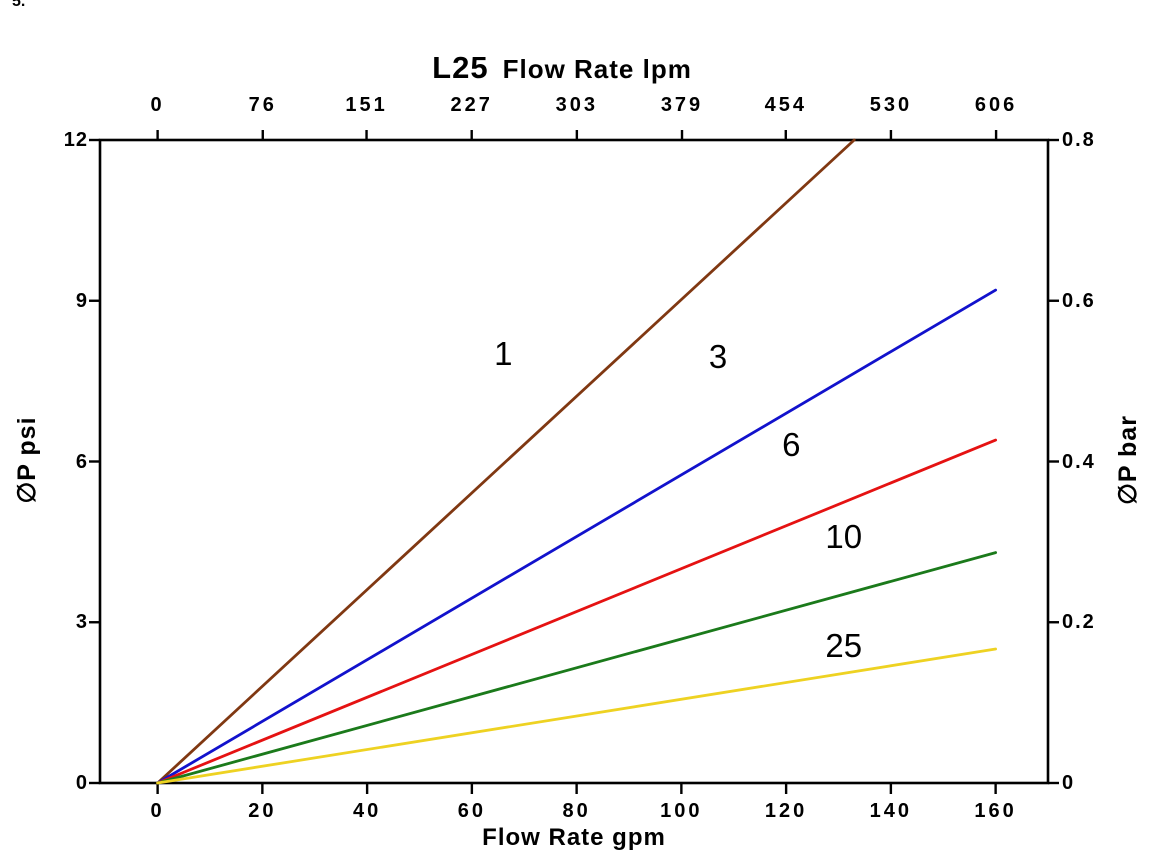  I want to click on series-label-1: 1, so click(503, 354).